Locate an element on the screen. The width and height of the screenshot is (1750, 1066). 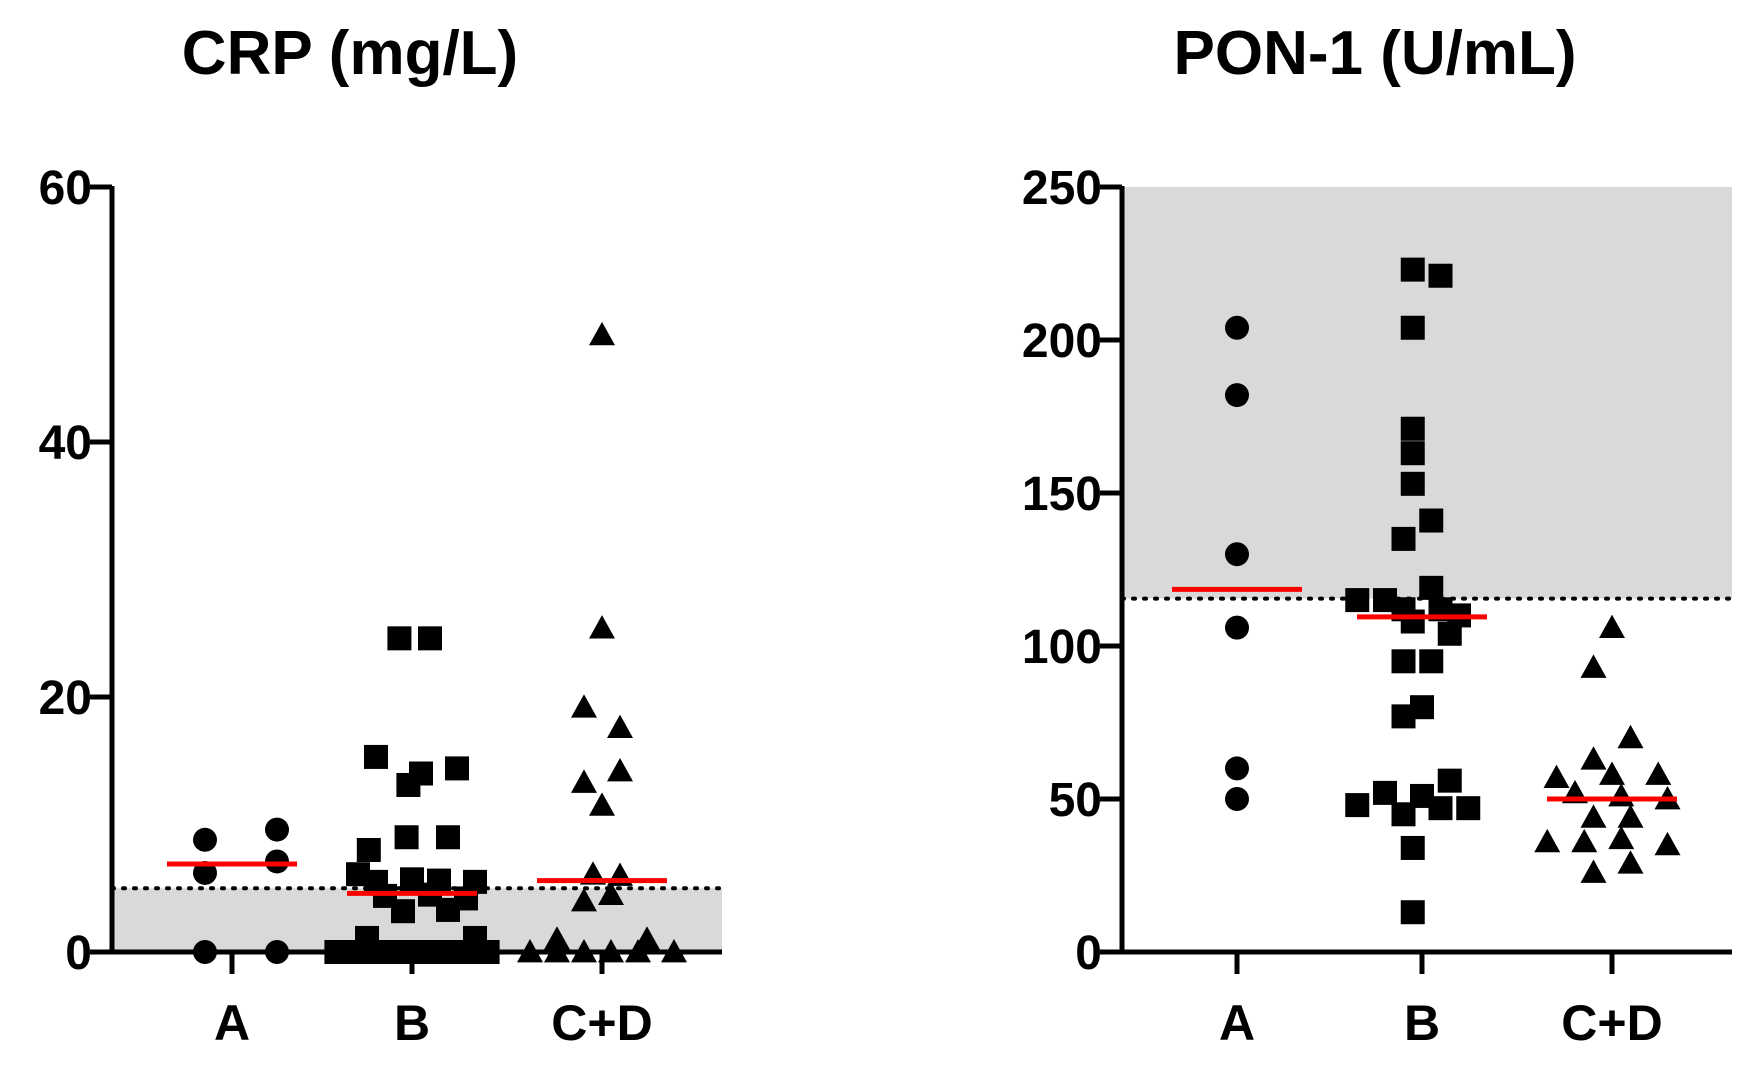
pon1-y-tick-label: 250 is located at coordinates (1062, 188).